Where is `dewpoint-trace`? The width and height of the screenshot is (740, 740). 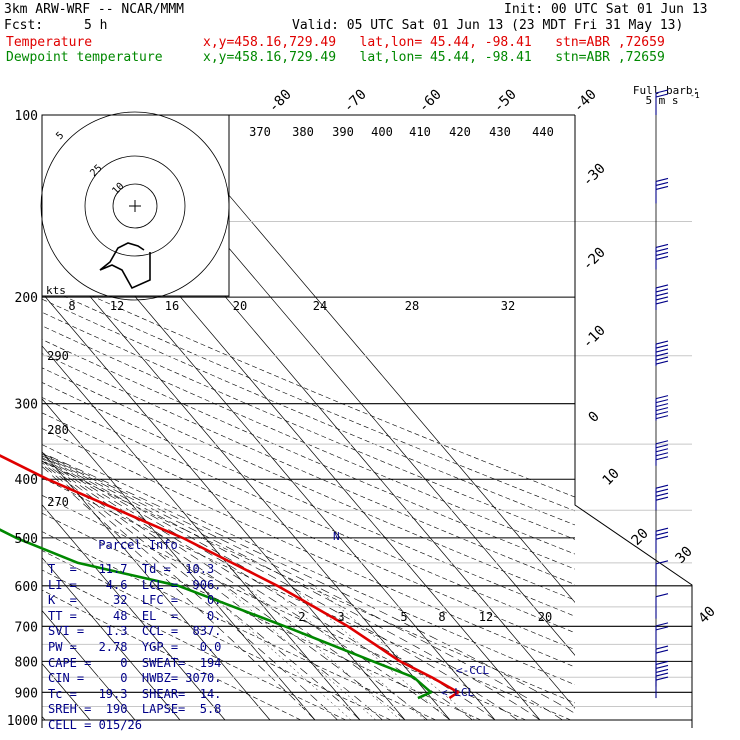
dewpoint-trace is located at coordinates (216, 614).